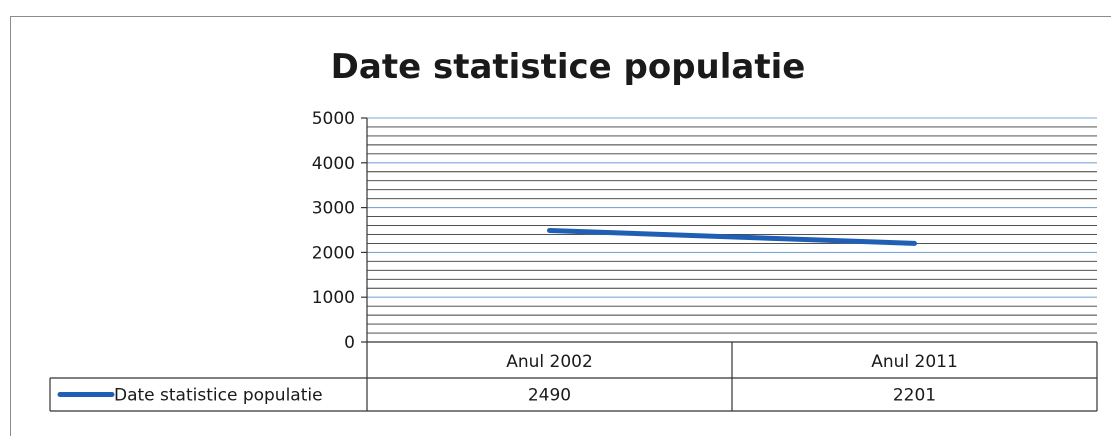 This screenshot has width=1112, height=436. I want to click on series-lines, so click(732, 236).